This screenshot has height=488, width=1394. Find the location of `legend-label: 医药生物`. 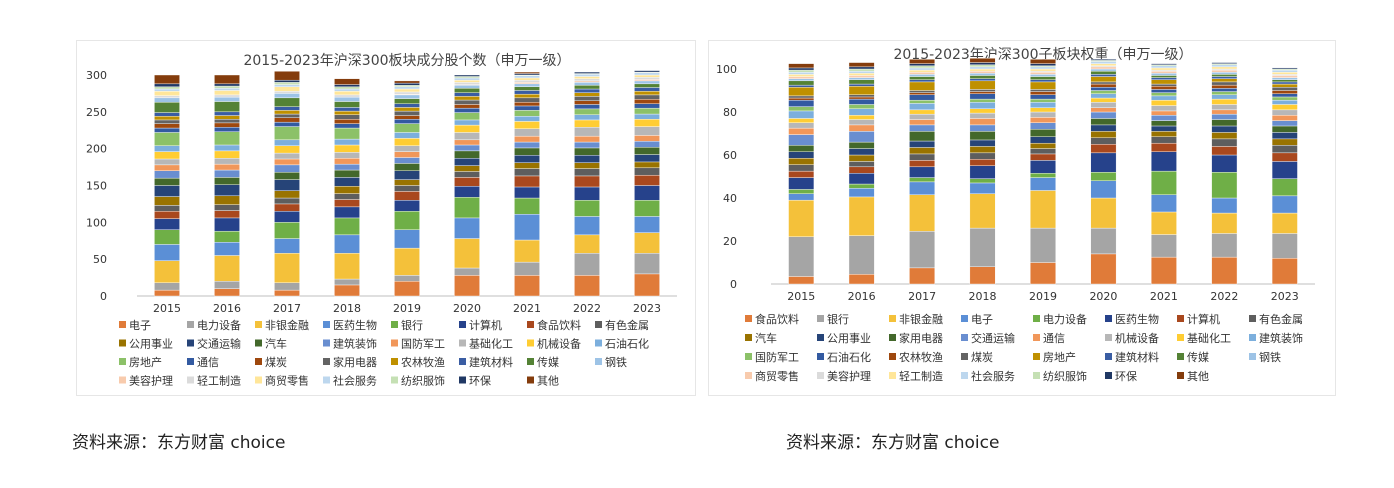

legend-label: 医药生物 is located at coordinates (1137, 319).